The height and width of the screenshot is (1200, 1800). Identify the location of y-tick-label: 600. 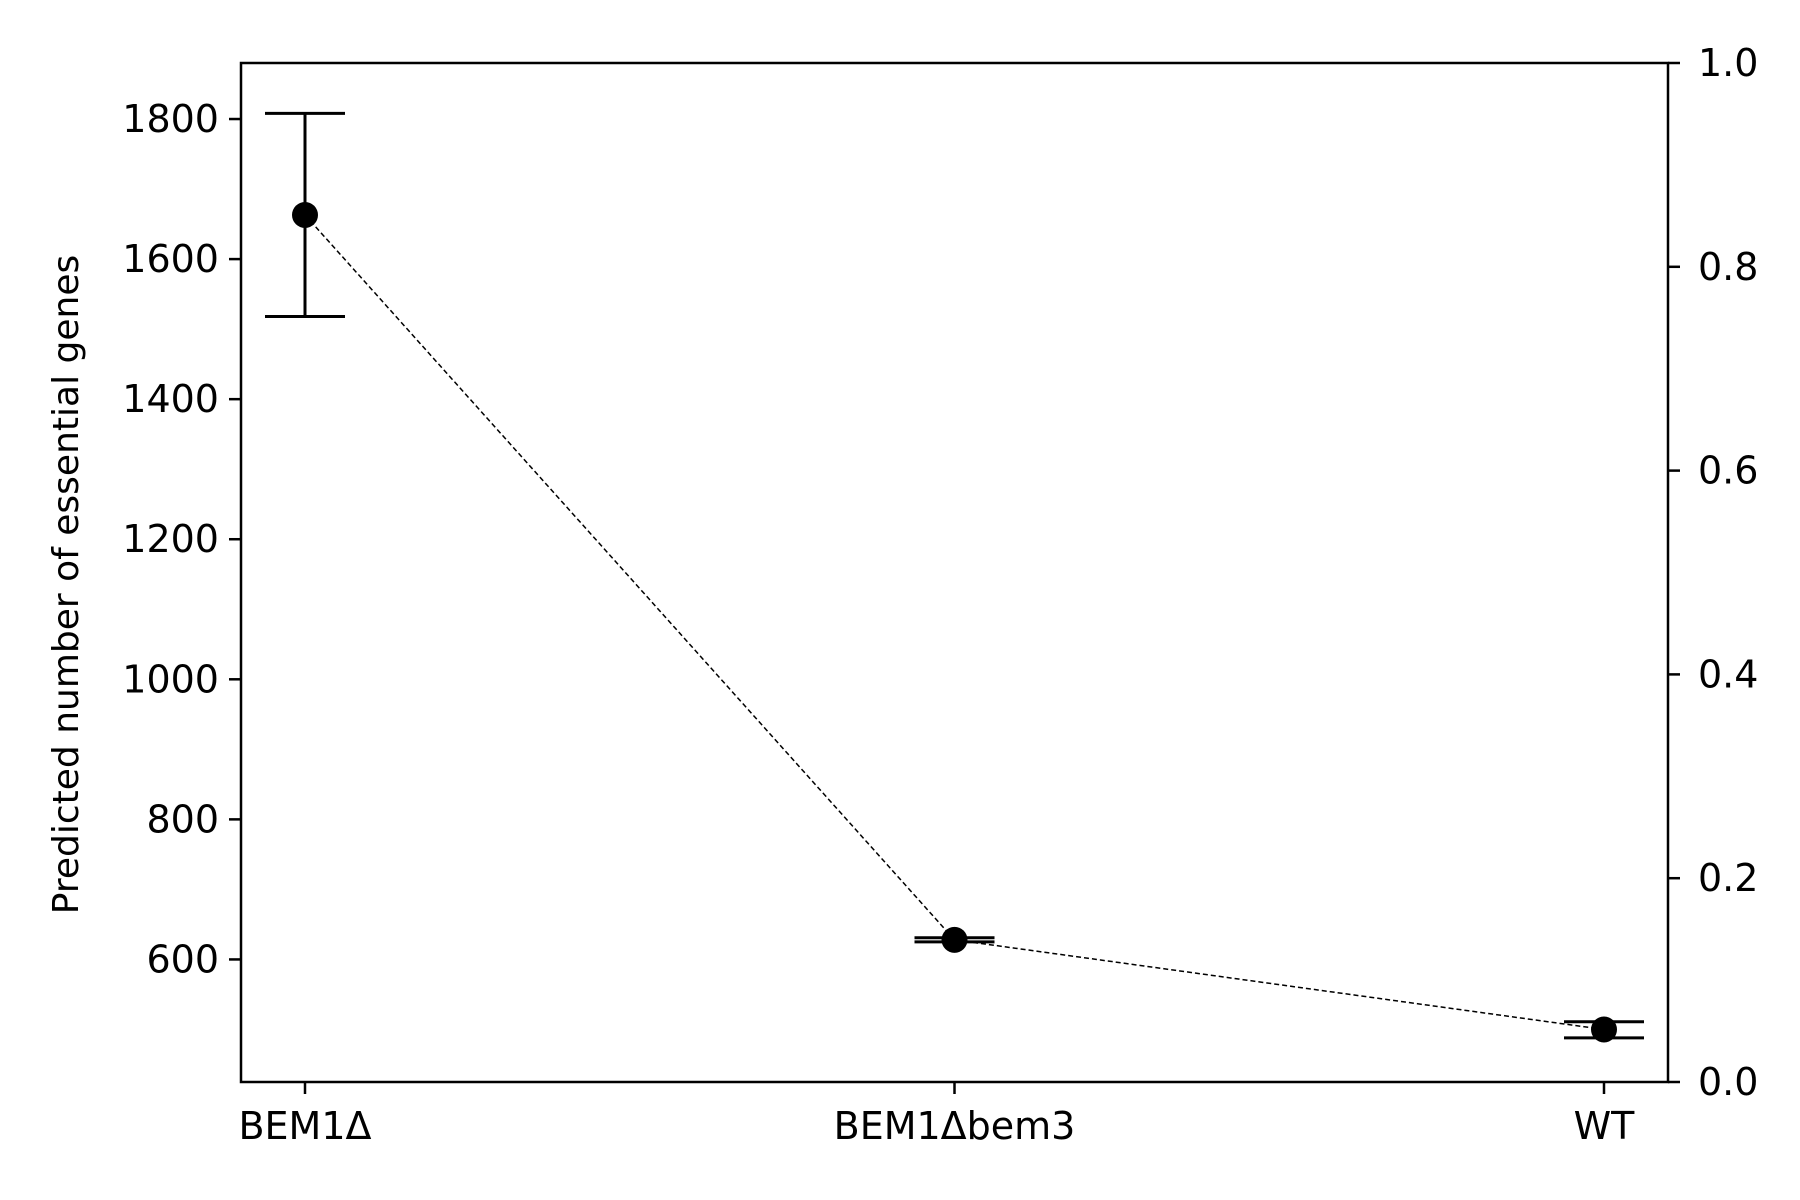
(182, 959).